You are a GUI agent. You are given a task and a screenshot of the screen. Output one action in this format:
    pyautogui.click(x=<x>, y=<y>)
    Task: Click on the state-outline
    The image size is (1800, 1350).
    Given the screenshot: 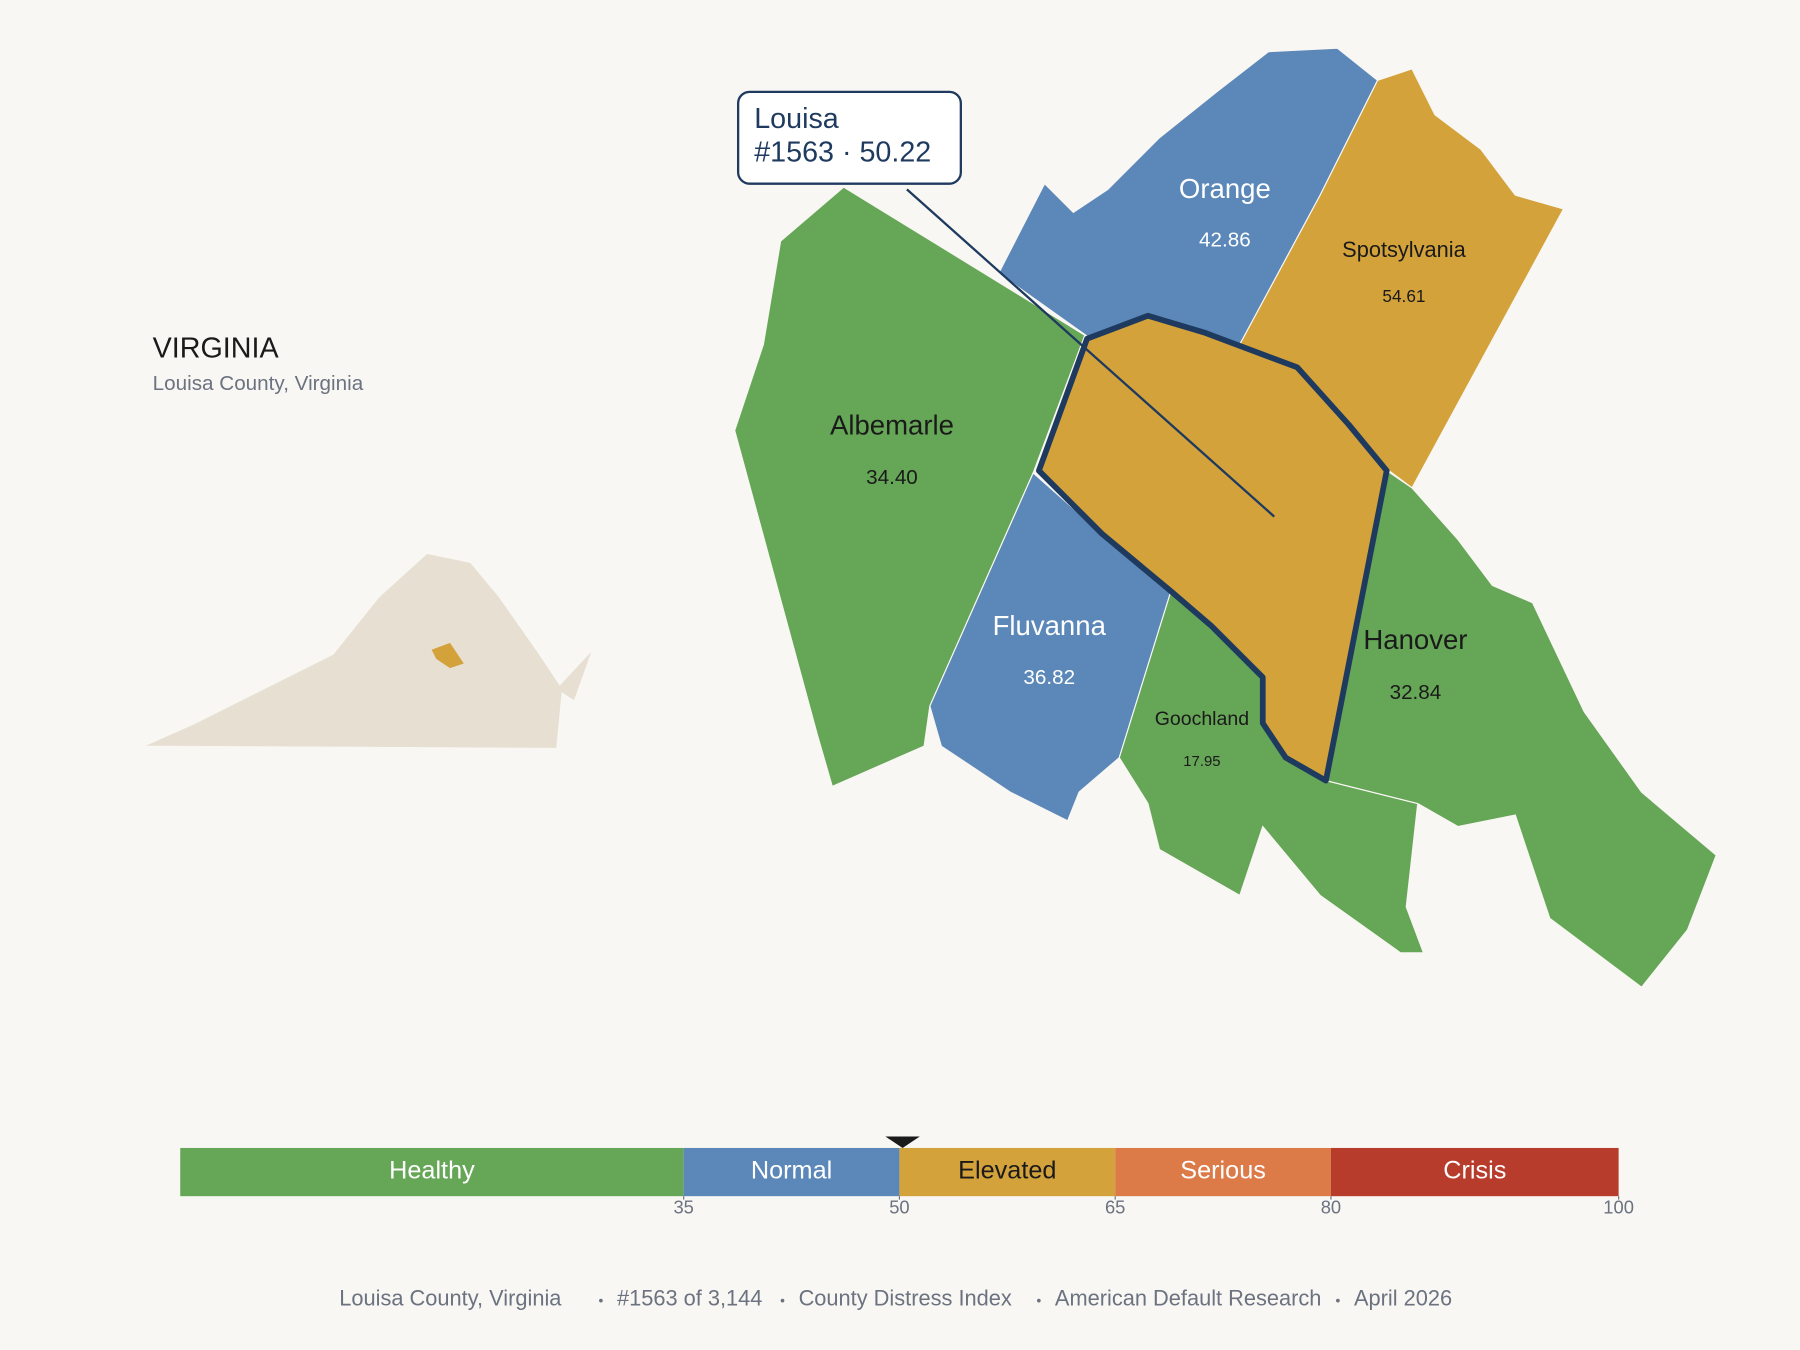 What is the action you would take?
    pyautogui.click(x=353, y=651)
    